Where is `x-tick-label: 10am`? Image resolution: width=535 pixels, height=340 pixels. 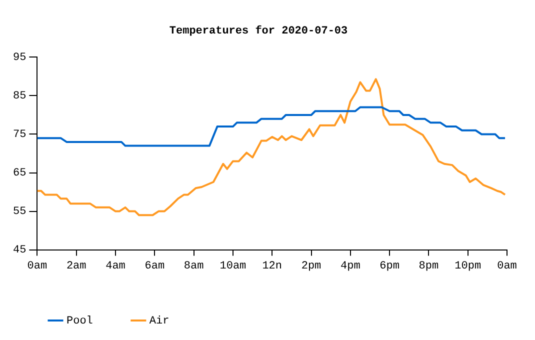
x-tick-label: 10am is located at coordinates (233, 266).